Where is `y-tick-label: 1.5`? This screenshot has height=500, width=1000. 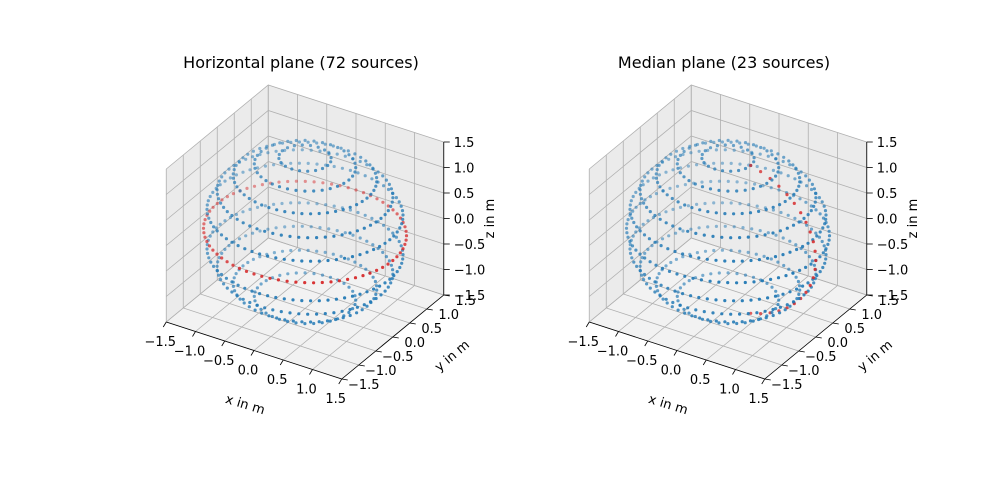
y-tick-label: 1.5 is located at coordinates (465, 301).